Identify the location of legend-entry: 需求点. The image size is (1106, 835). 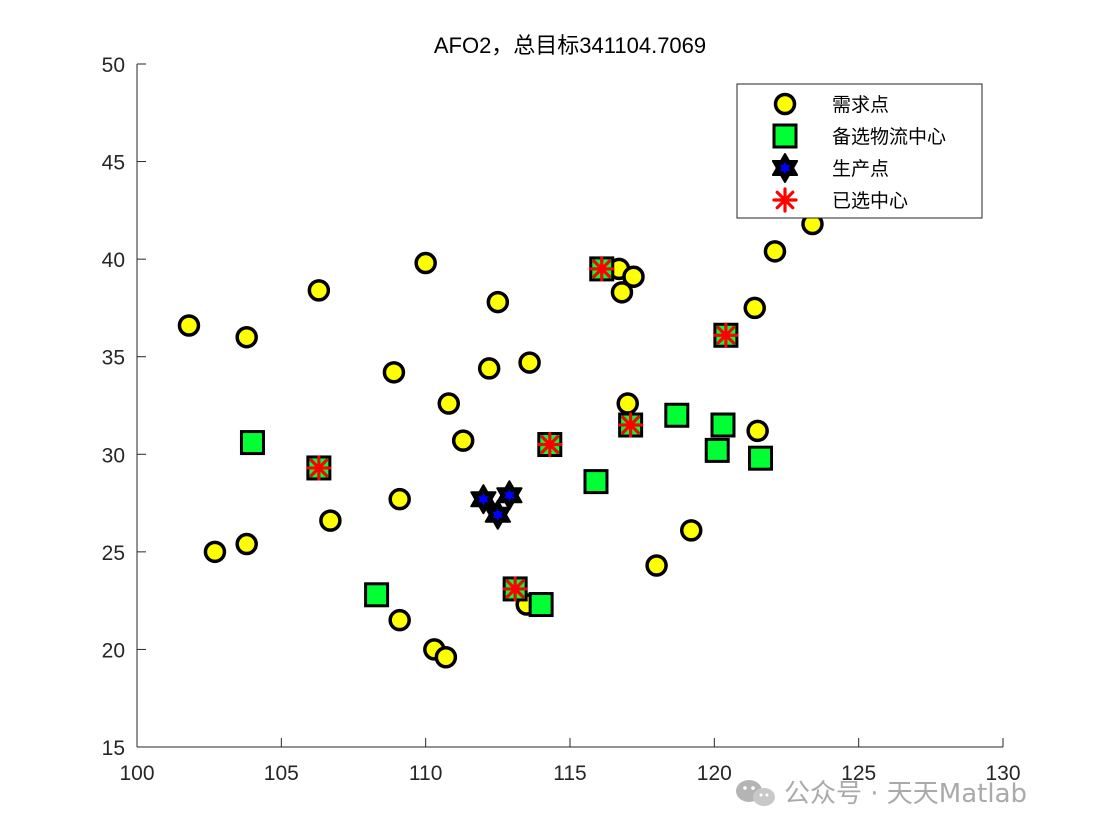
(831, 104).